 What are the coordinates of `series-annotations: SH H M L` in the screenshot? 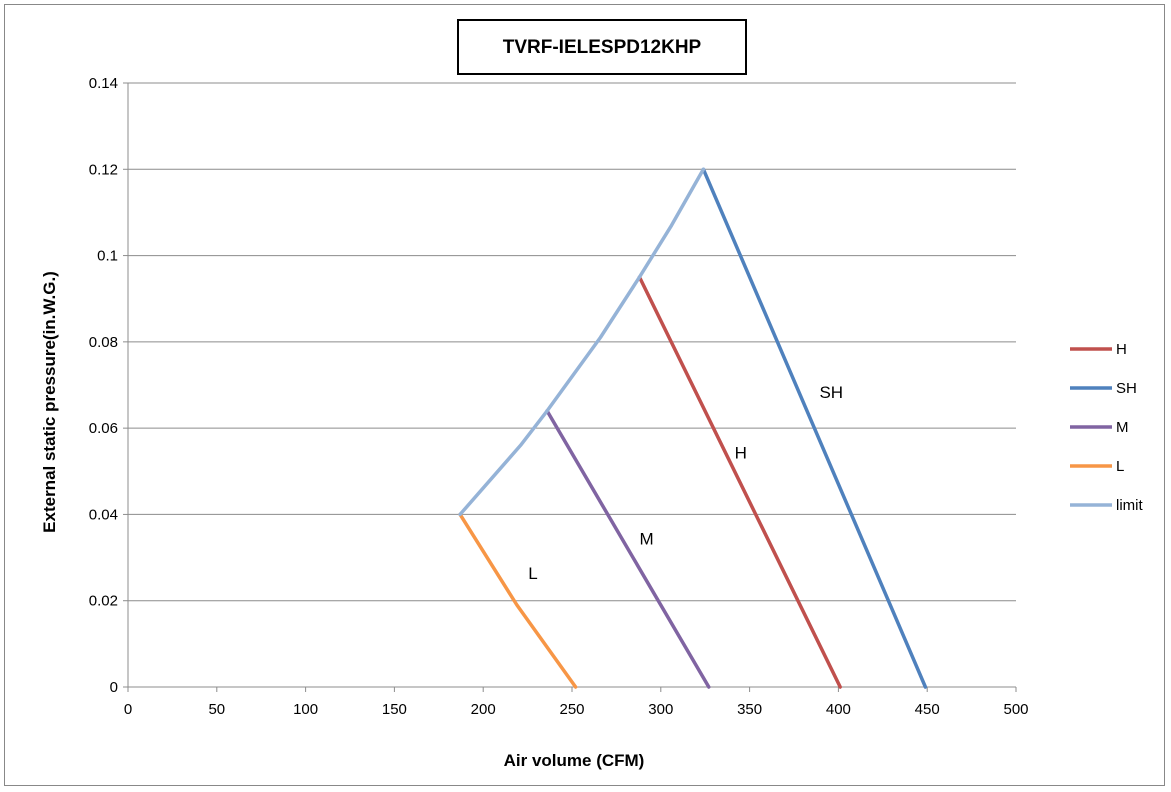 It's located at (685, 483).